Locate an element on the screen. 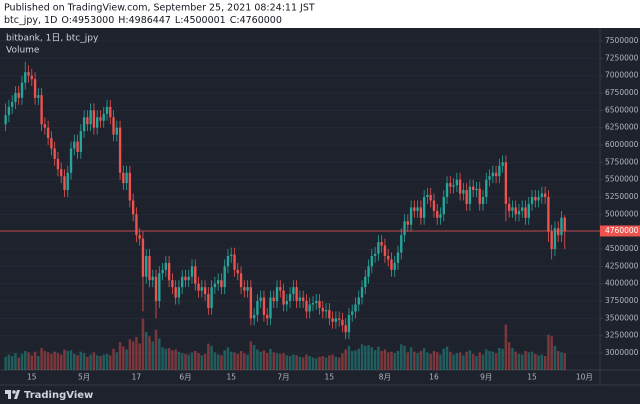 The image size is (640, 404). symbol: btc_jpy, 1D is located at coordinates (30, 20).